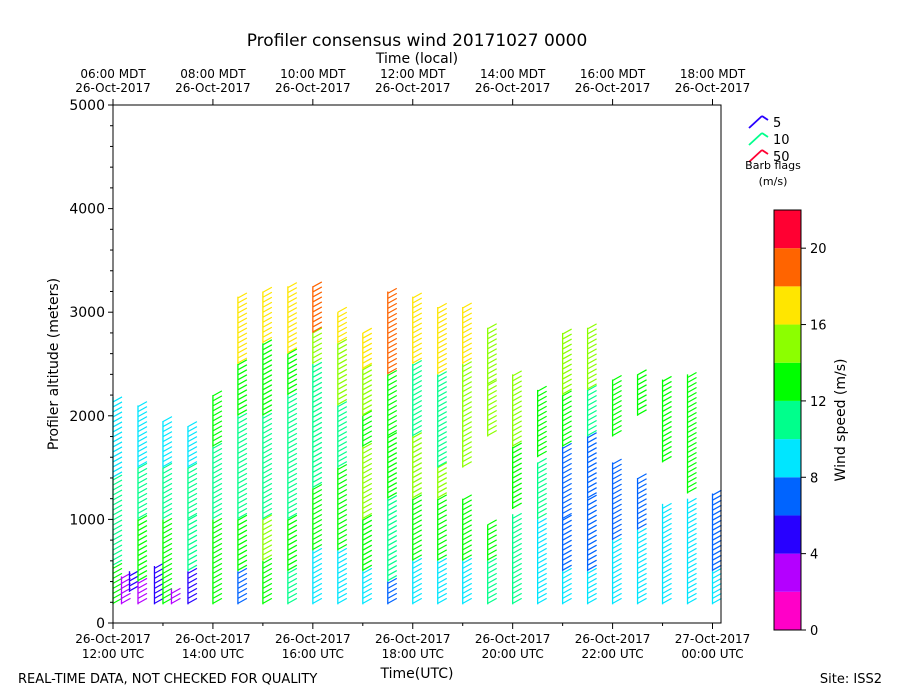 This screenshot has width=900, height=700. What do you see at coordinates (100, 624) in the screenshot?
I see `y-tick-label: 0` at bounding box center [100, 624].